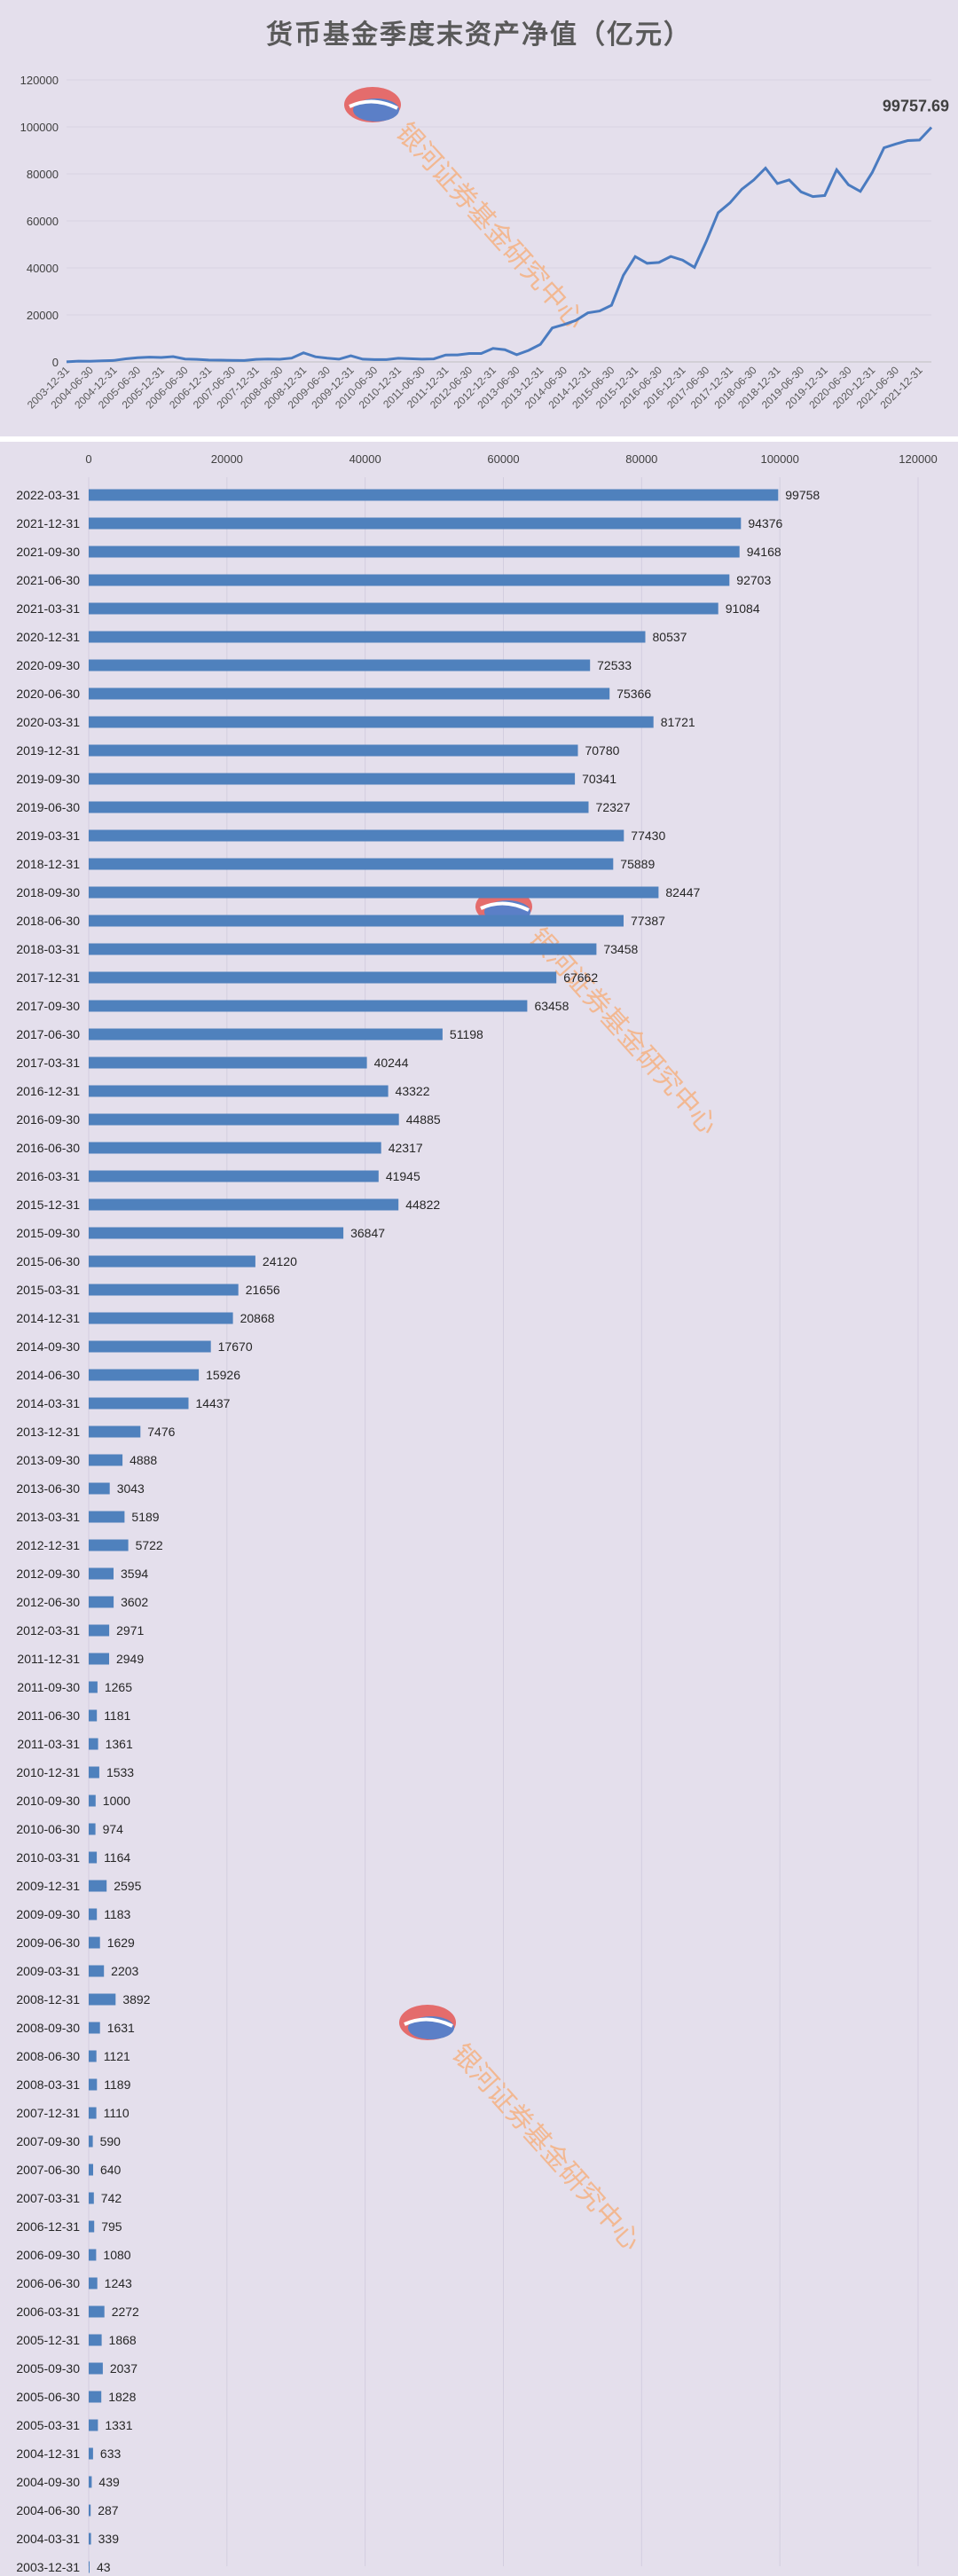  What do you see at coordinates (43, 315) in the screenshot?
I see `y-tick-label: 20000` at bounding box center [43, 315].